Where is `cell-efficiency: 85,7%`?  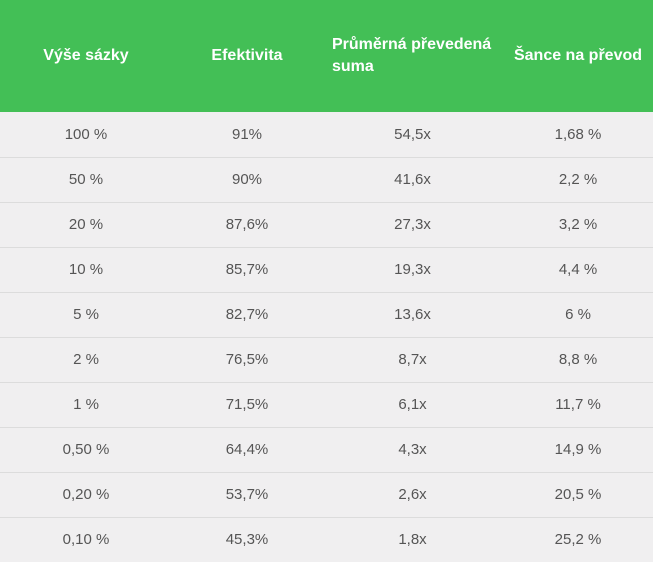 cell-efficiency: 85,7% is located at coordinates (247, 269).